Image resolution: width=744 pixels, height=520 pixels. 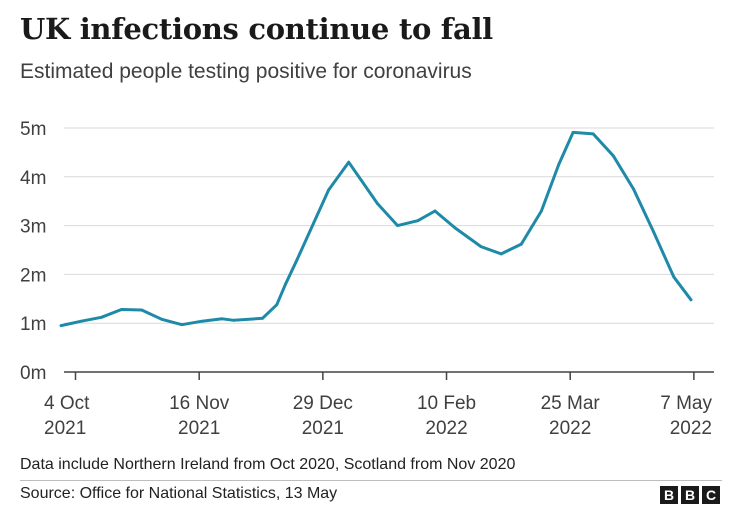 What do you see at coordinates (323, 403) in the screenshot?
I see `x-tick-label: 29 Dec` at bounding box center [323, 403].